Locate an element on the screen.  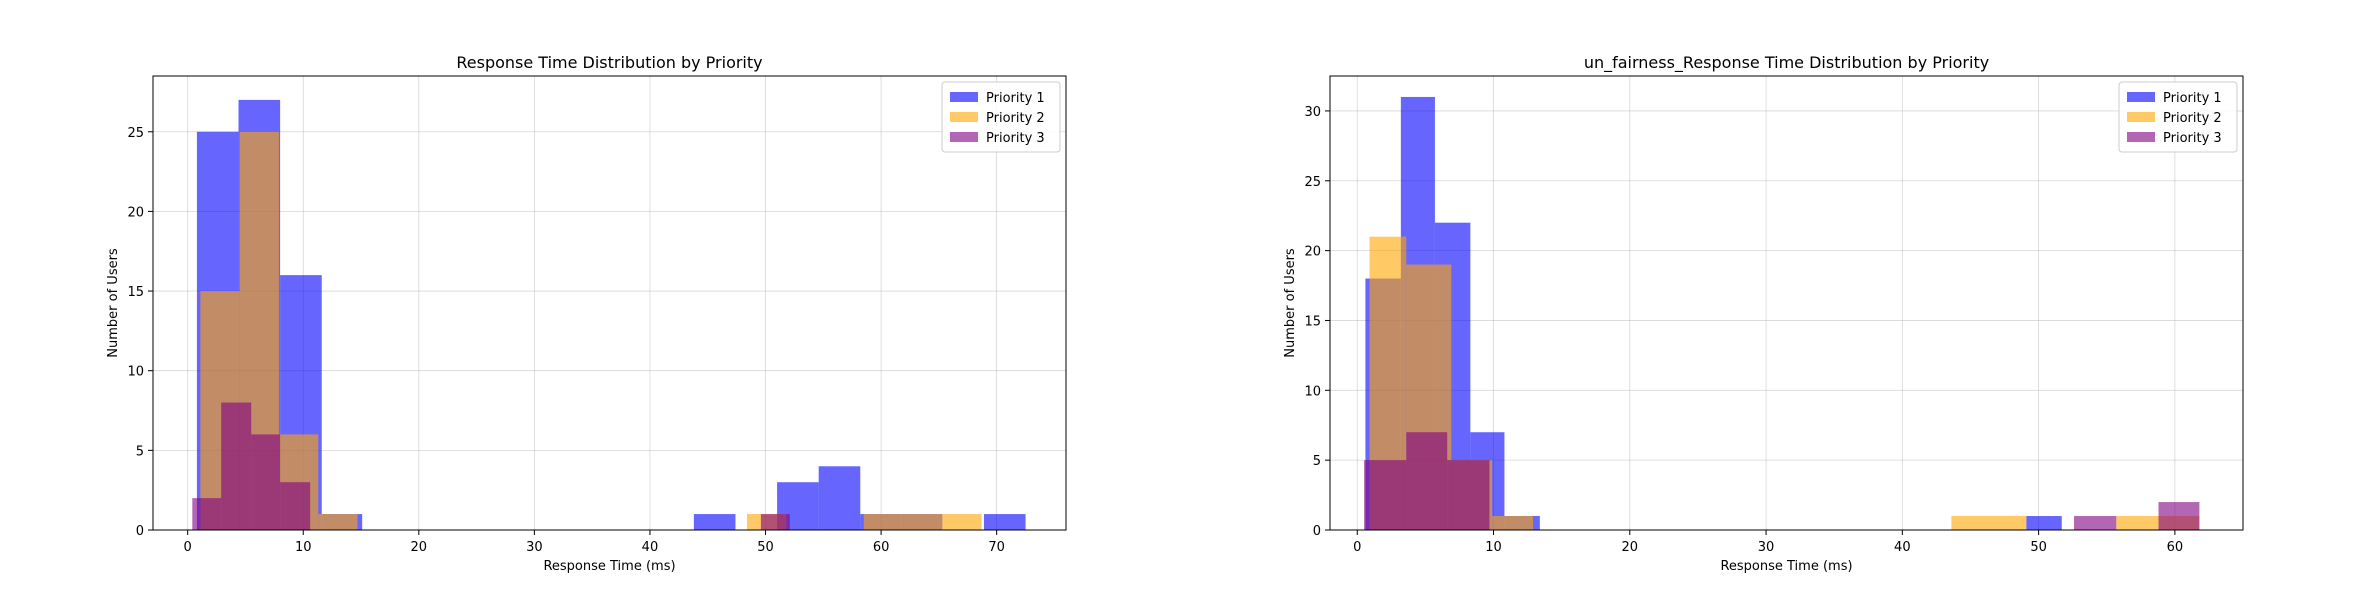
y-tick-label: 30 is located at coordinates (1312, 112).